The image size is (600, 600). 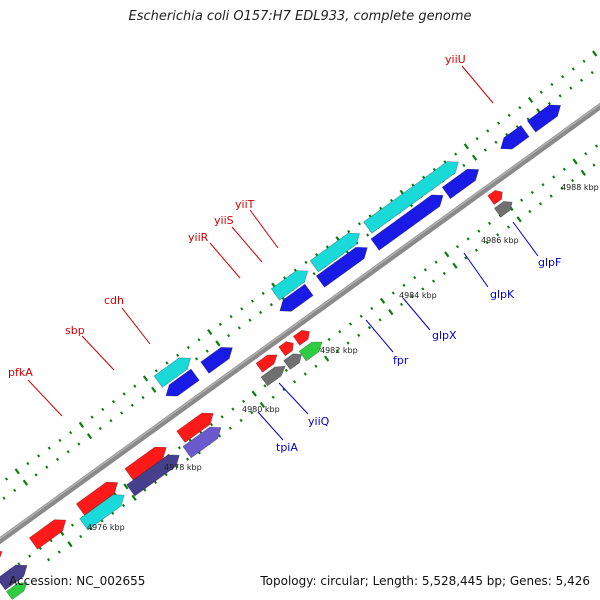 I want to click on leader-tpiA, so click(x=270, y=426).